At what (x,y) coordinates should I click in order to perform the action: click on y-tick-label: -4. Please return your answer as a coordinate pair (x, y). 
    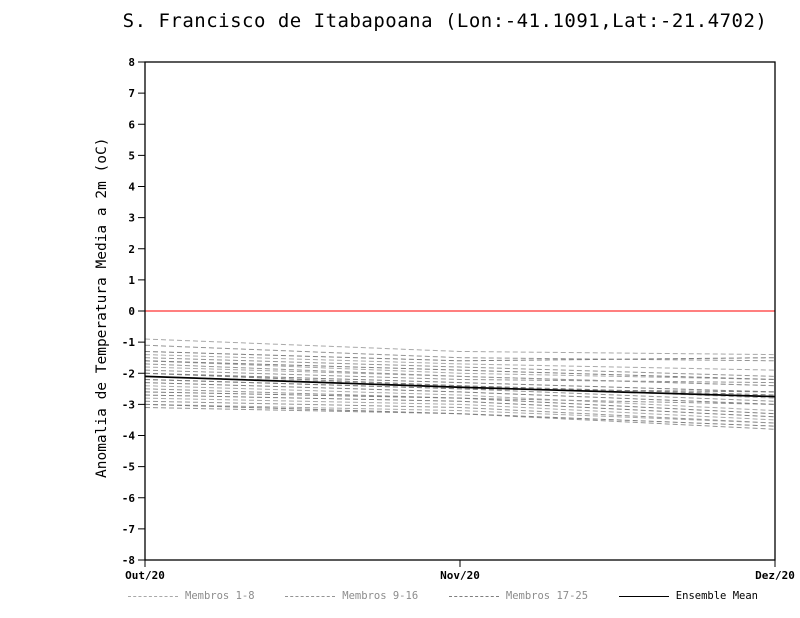
    Looking at the image, I should click on (129, 436).